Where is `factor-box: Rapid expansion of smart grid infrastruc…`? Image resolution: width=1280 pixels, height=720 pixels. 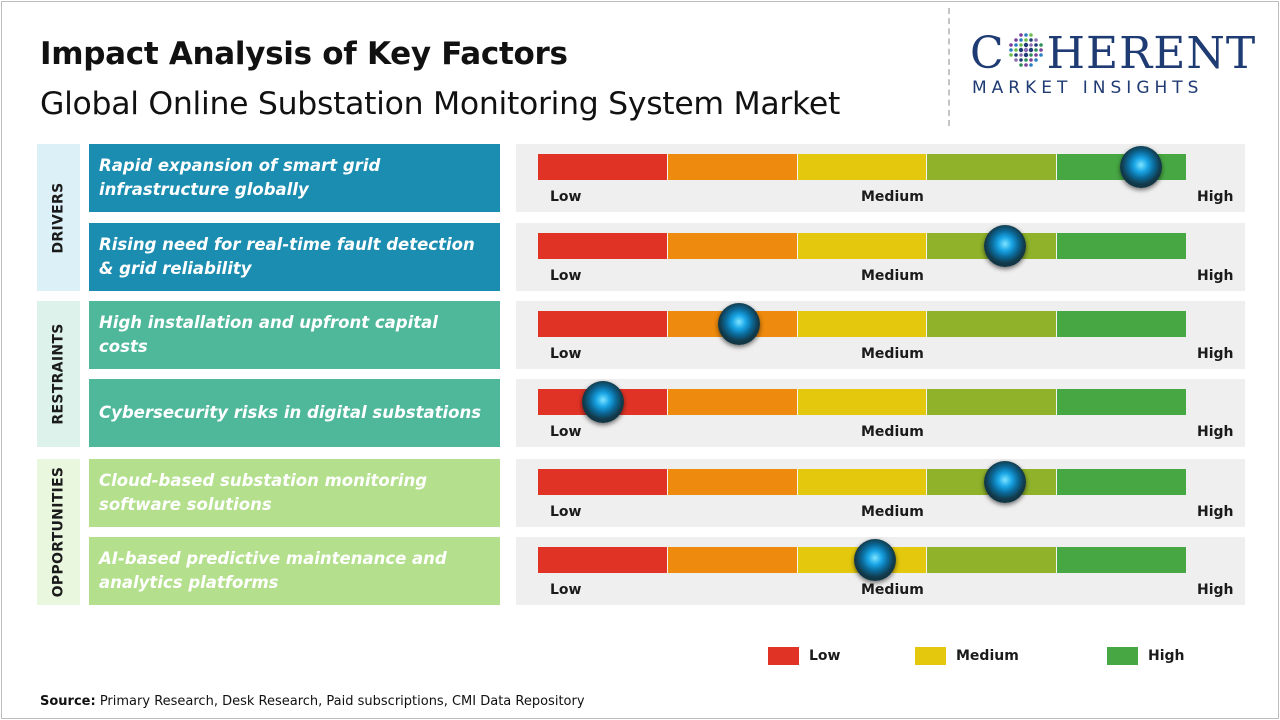 factor-box: Rapid expansion of smart grid infrastruc… is located at coordinates (294, 178).